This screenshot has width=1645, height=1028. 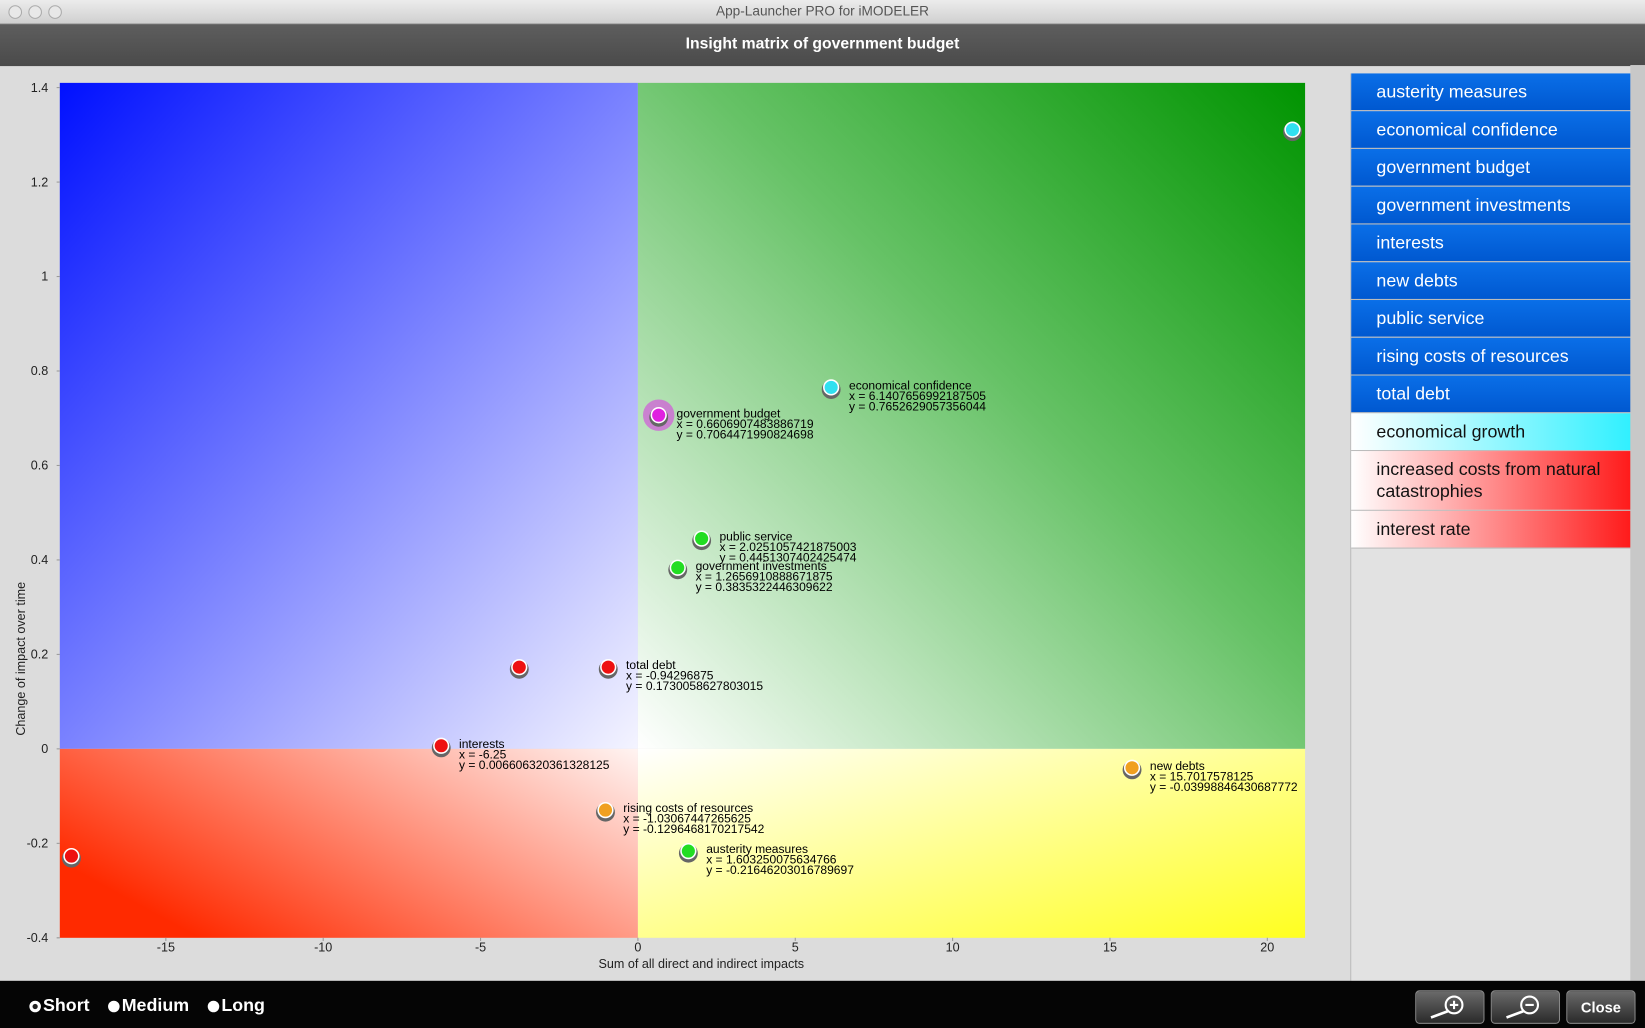 What do you see at coordinates (1450, 1007) in the screenshot?
I see `zoom-in-button` at bounding box center [1450, 1007].